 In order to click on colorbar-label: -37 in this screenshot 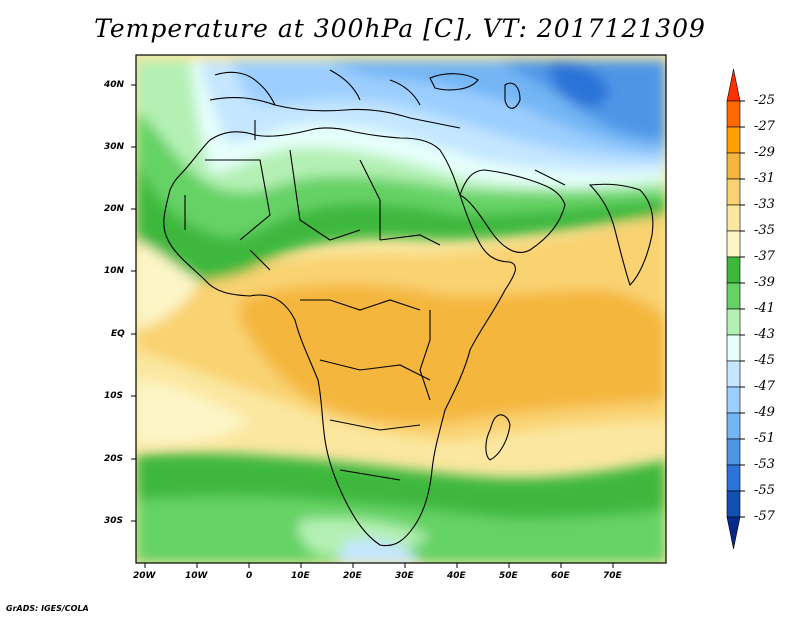, I will do `click(764, 256)`.